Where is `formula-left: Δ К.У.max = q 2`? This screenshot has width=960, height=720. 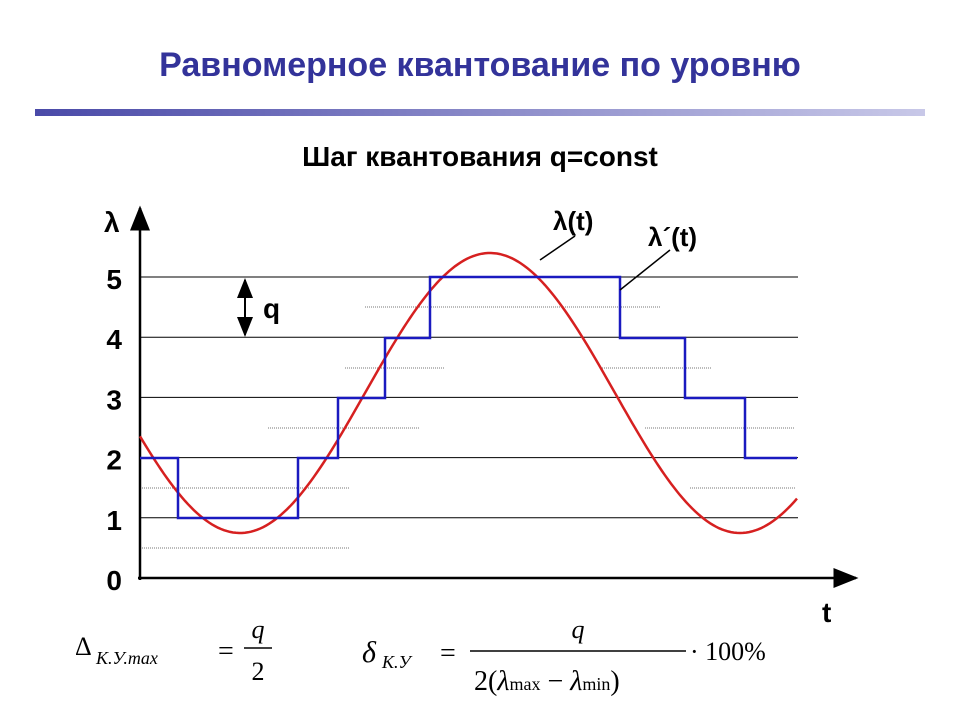
formula-left: Δ К.У.max = q 2 is located at coordinates (173, 650).